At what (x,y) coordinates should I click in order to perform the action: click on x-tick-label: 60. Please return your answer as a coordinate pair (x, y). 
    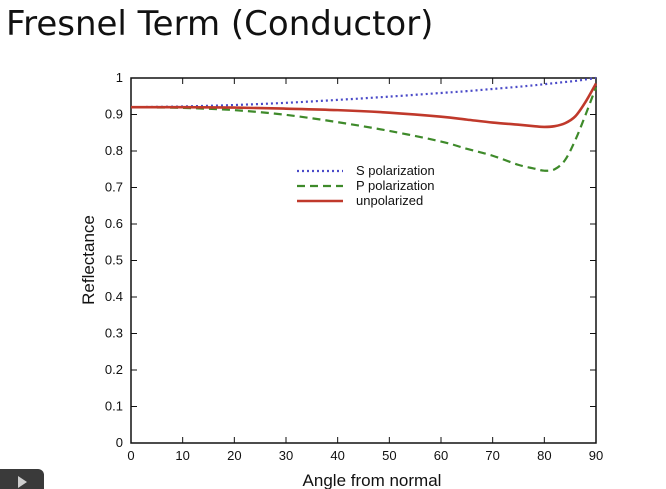
    Looking at the image, I should click on (441, 455).